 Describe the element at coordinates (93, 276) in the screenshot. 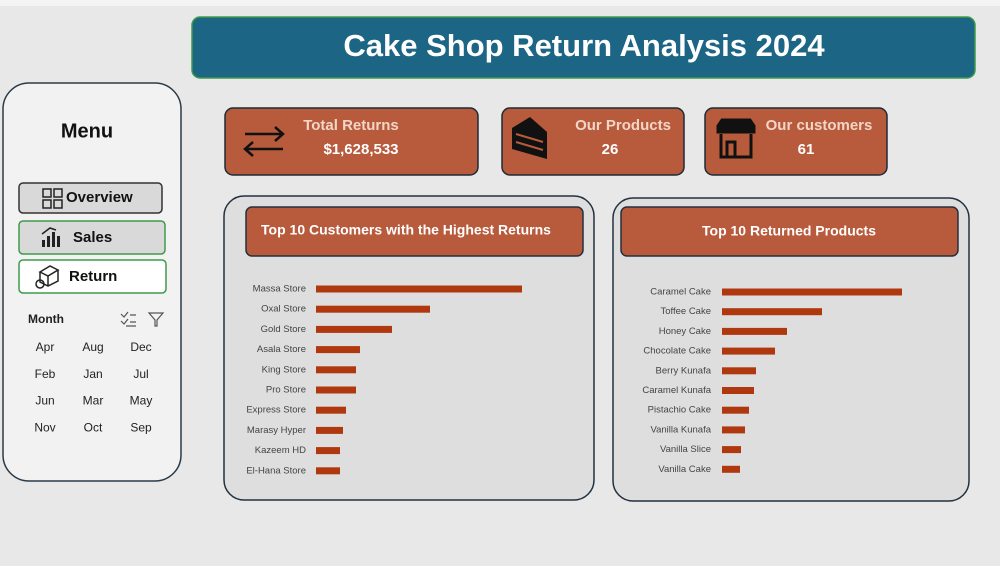

I see `menu-button-label: Return` at that location.